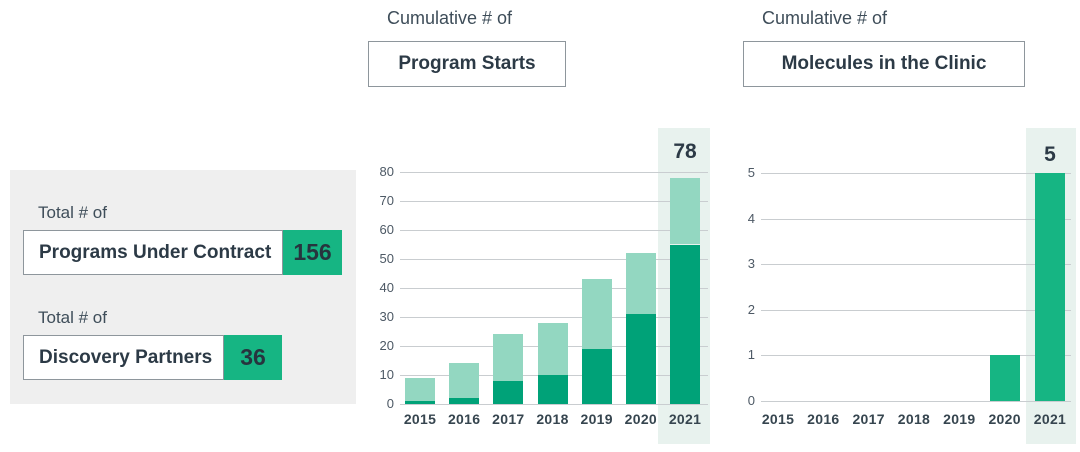  I want to click on program-starts-title-box: Program Starts, so click(467, 64).